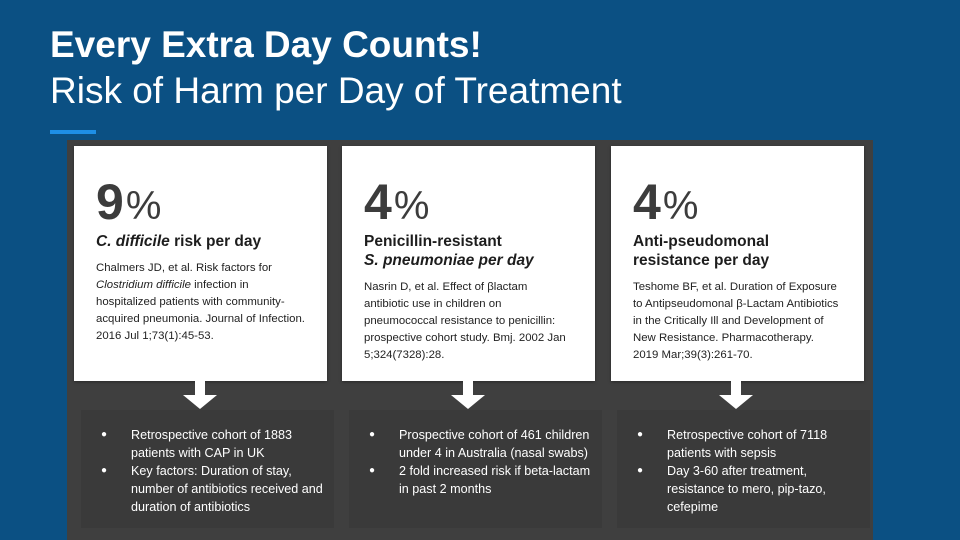 Image resolution: width=960 pixels, height=540 pixels. I want to click on citation-italic: Clostridium difficile, so click(143, 285).